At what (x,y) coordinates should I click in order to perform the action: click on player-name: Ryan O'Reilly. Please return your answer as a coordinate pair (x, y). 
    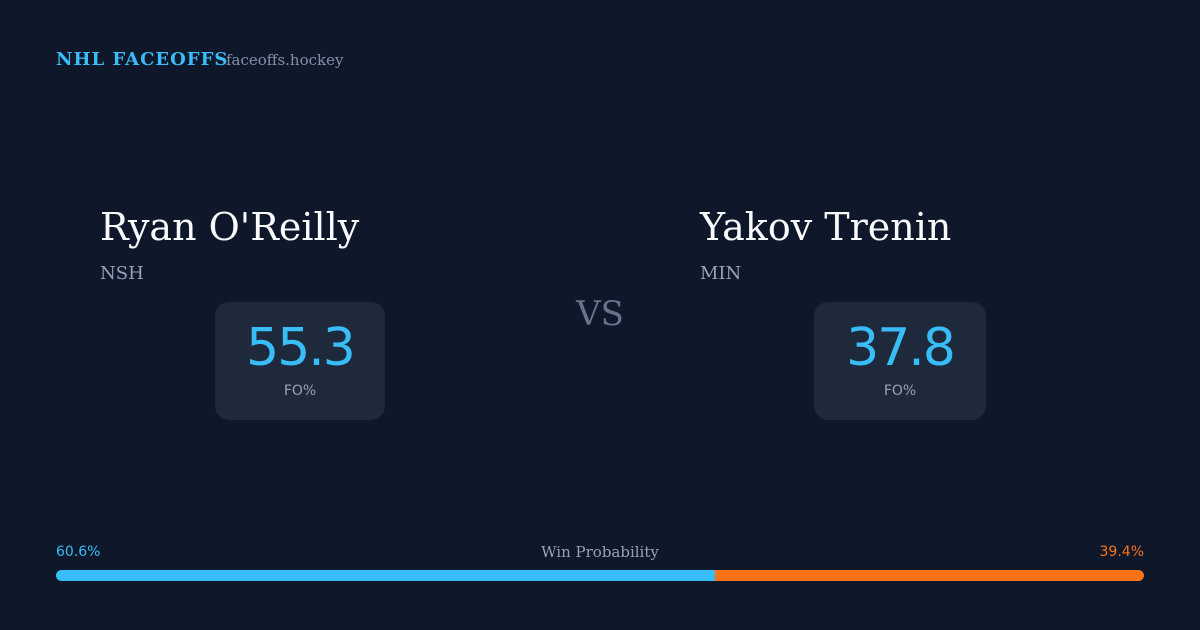
    Looking at the image, I should click on (230, 227).